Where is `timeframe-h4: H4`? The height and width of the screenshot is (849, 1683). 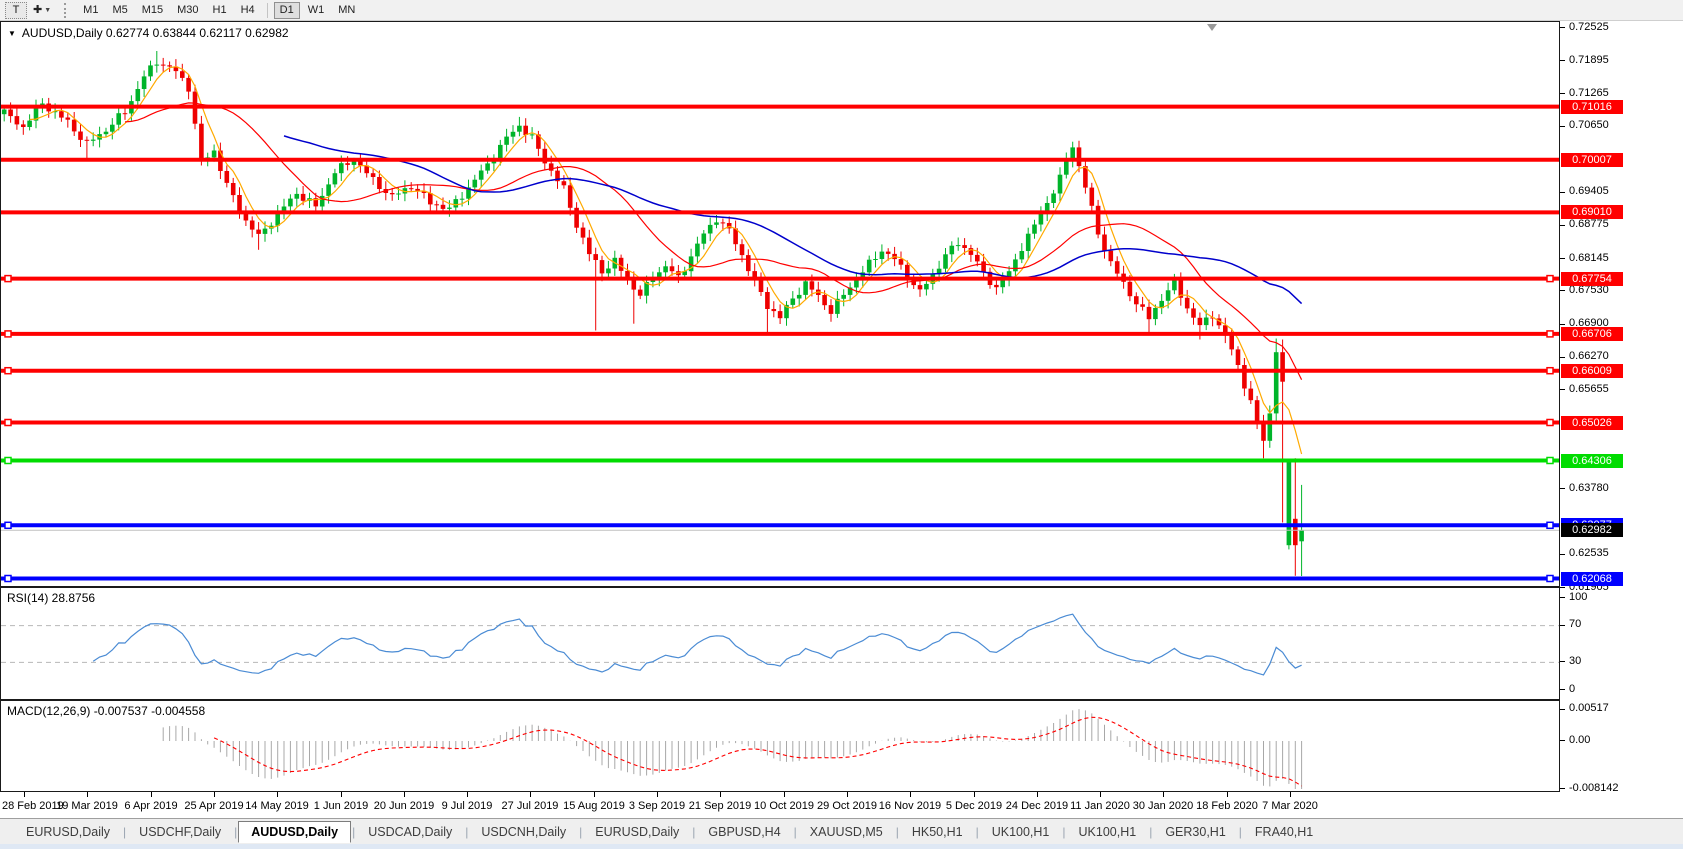
timeframe-h4: H4 is located at coordinates (248, 10).